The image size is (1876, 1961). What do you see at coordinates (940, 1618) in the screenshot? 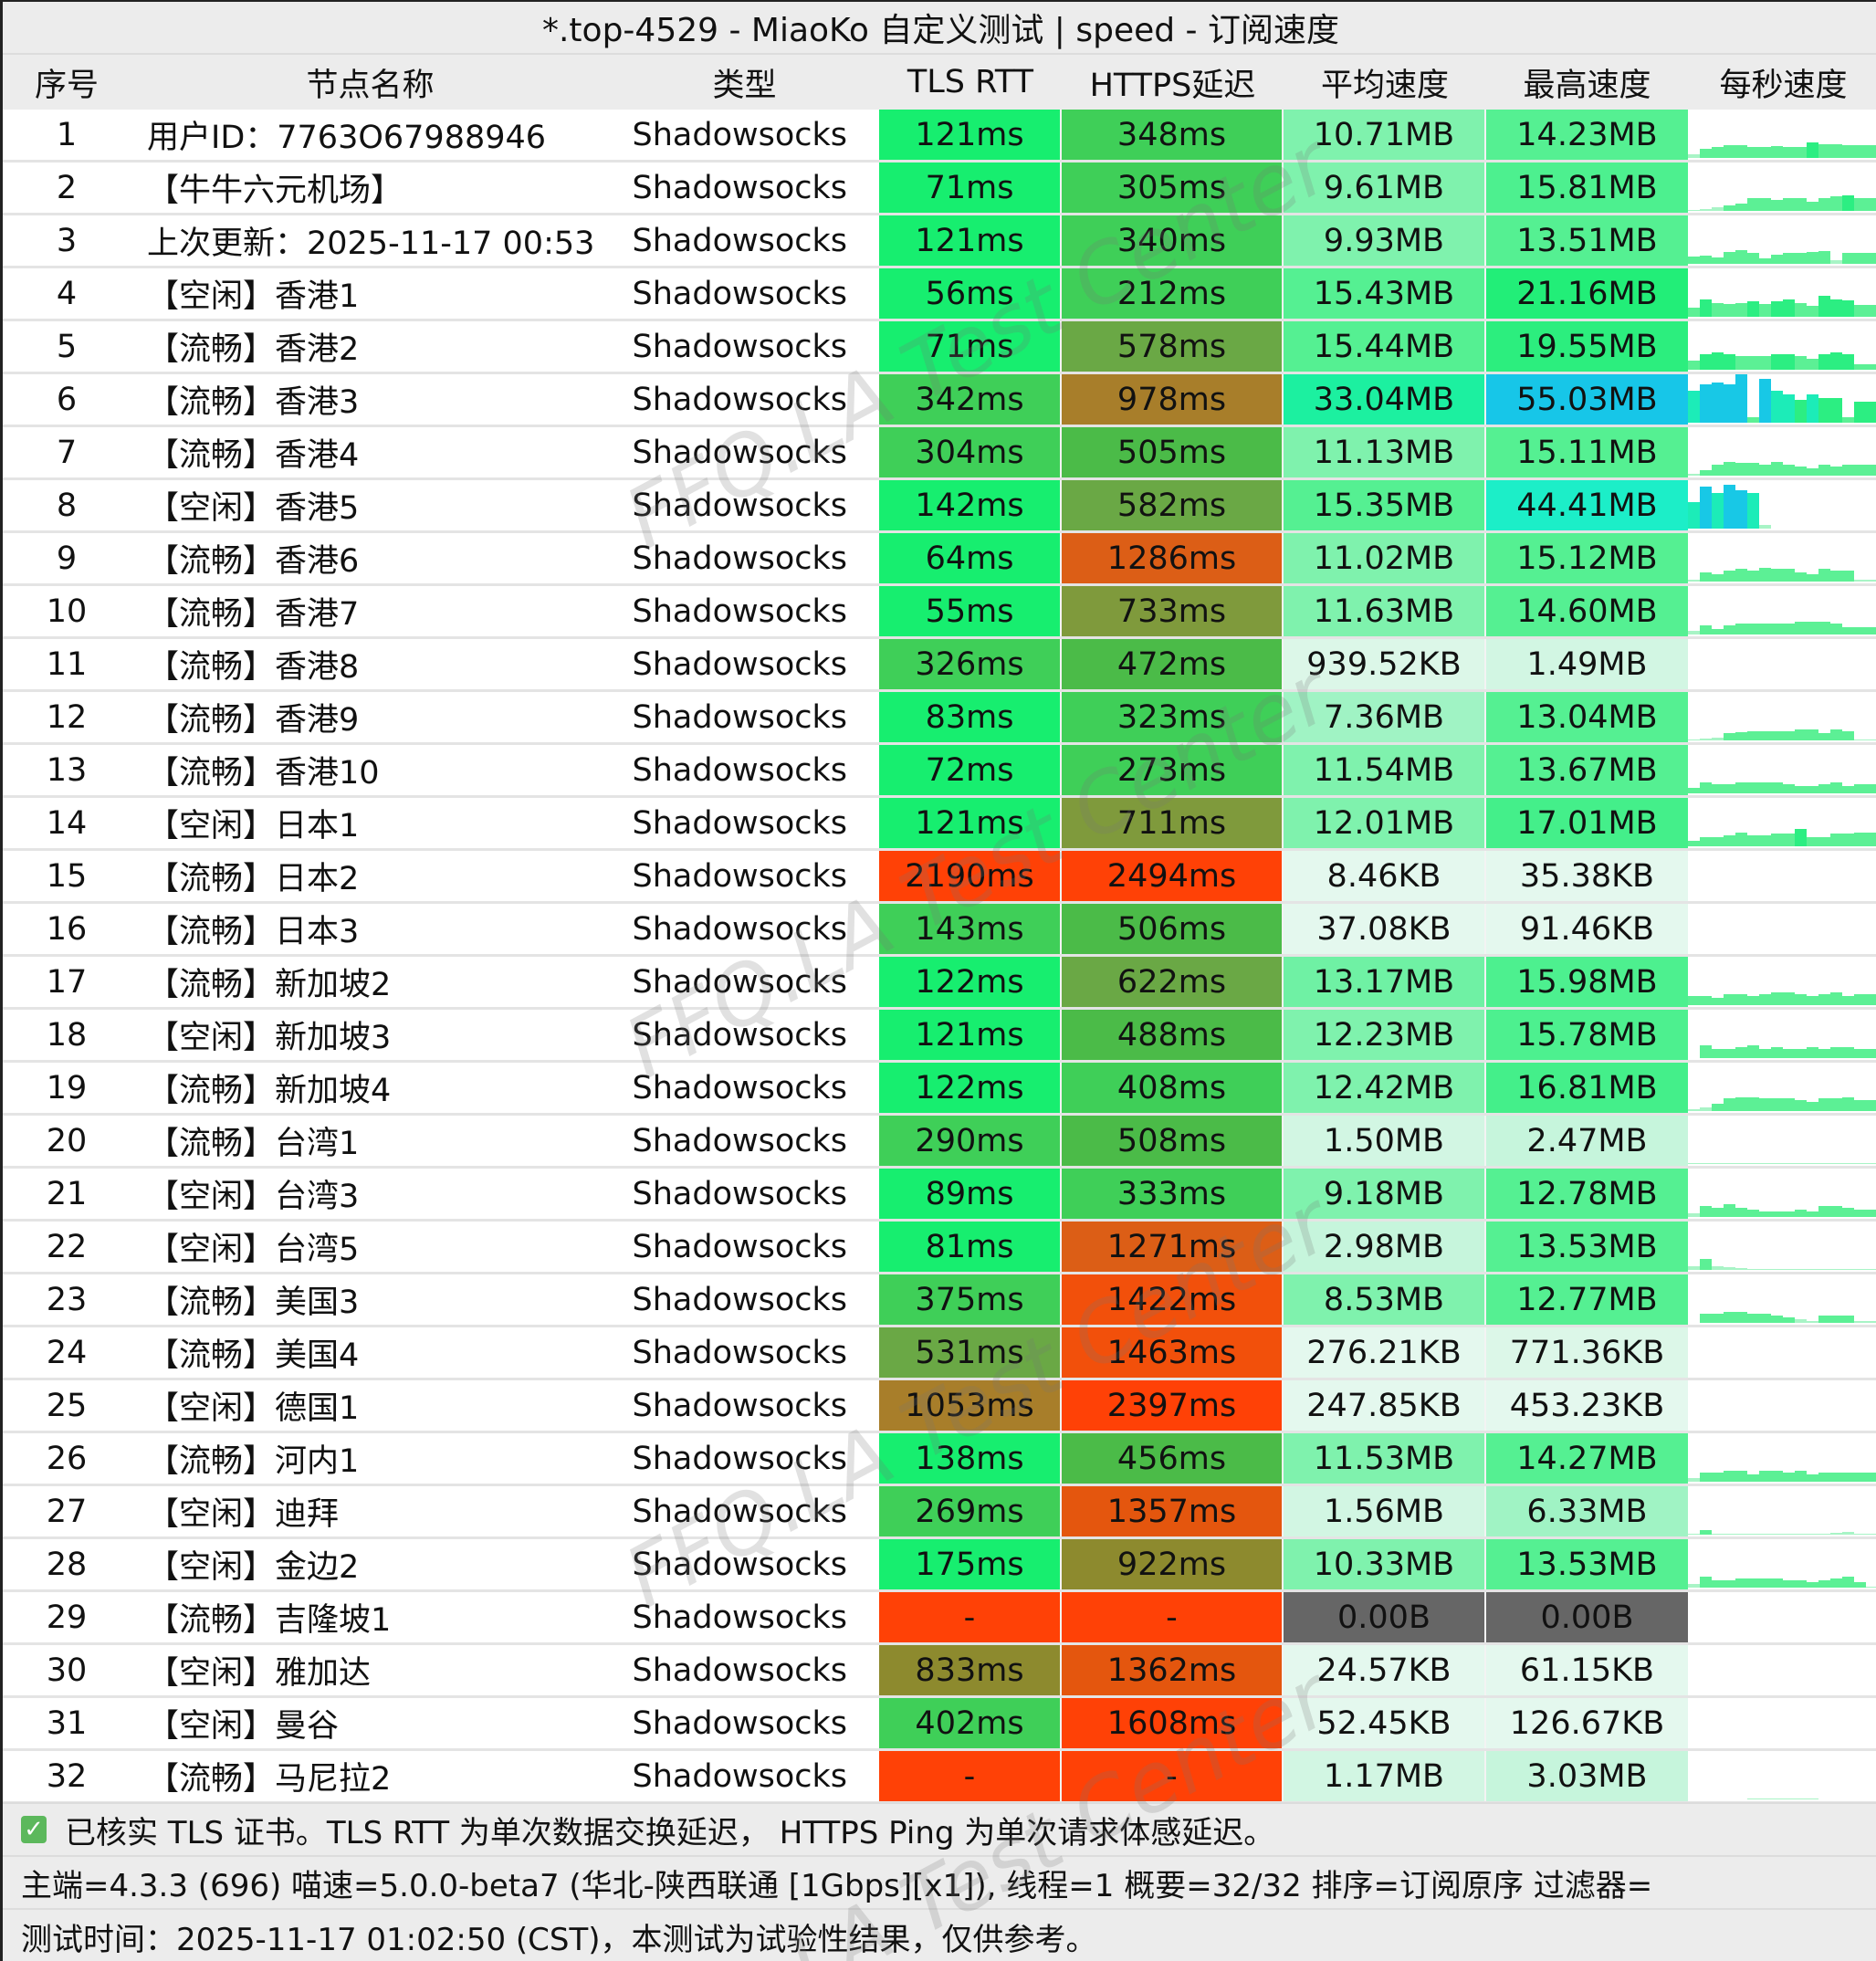
I see `table-row: 29 【流畅】吉隆坡1 Shadowsocks - -0.00B 0.00B` at bounding box center [940, 1618].